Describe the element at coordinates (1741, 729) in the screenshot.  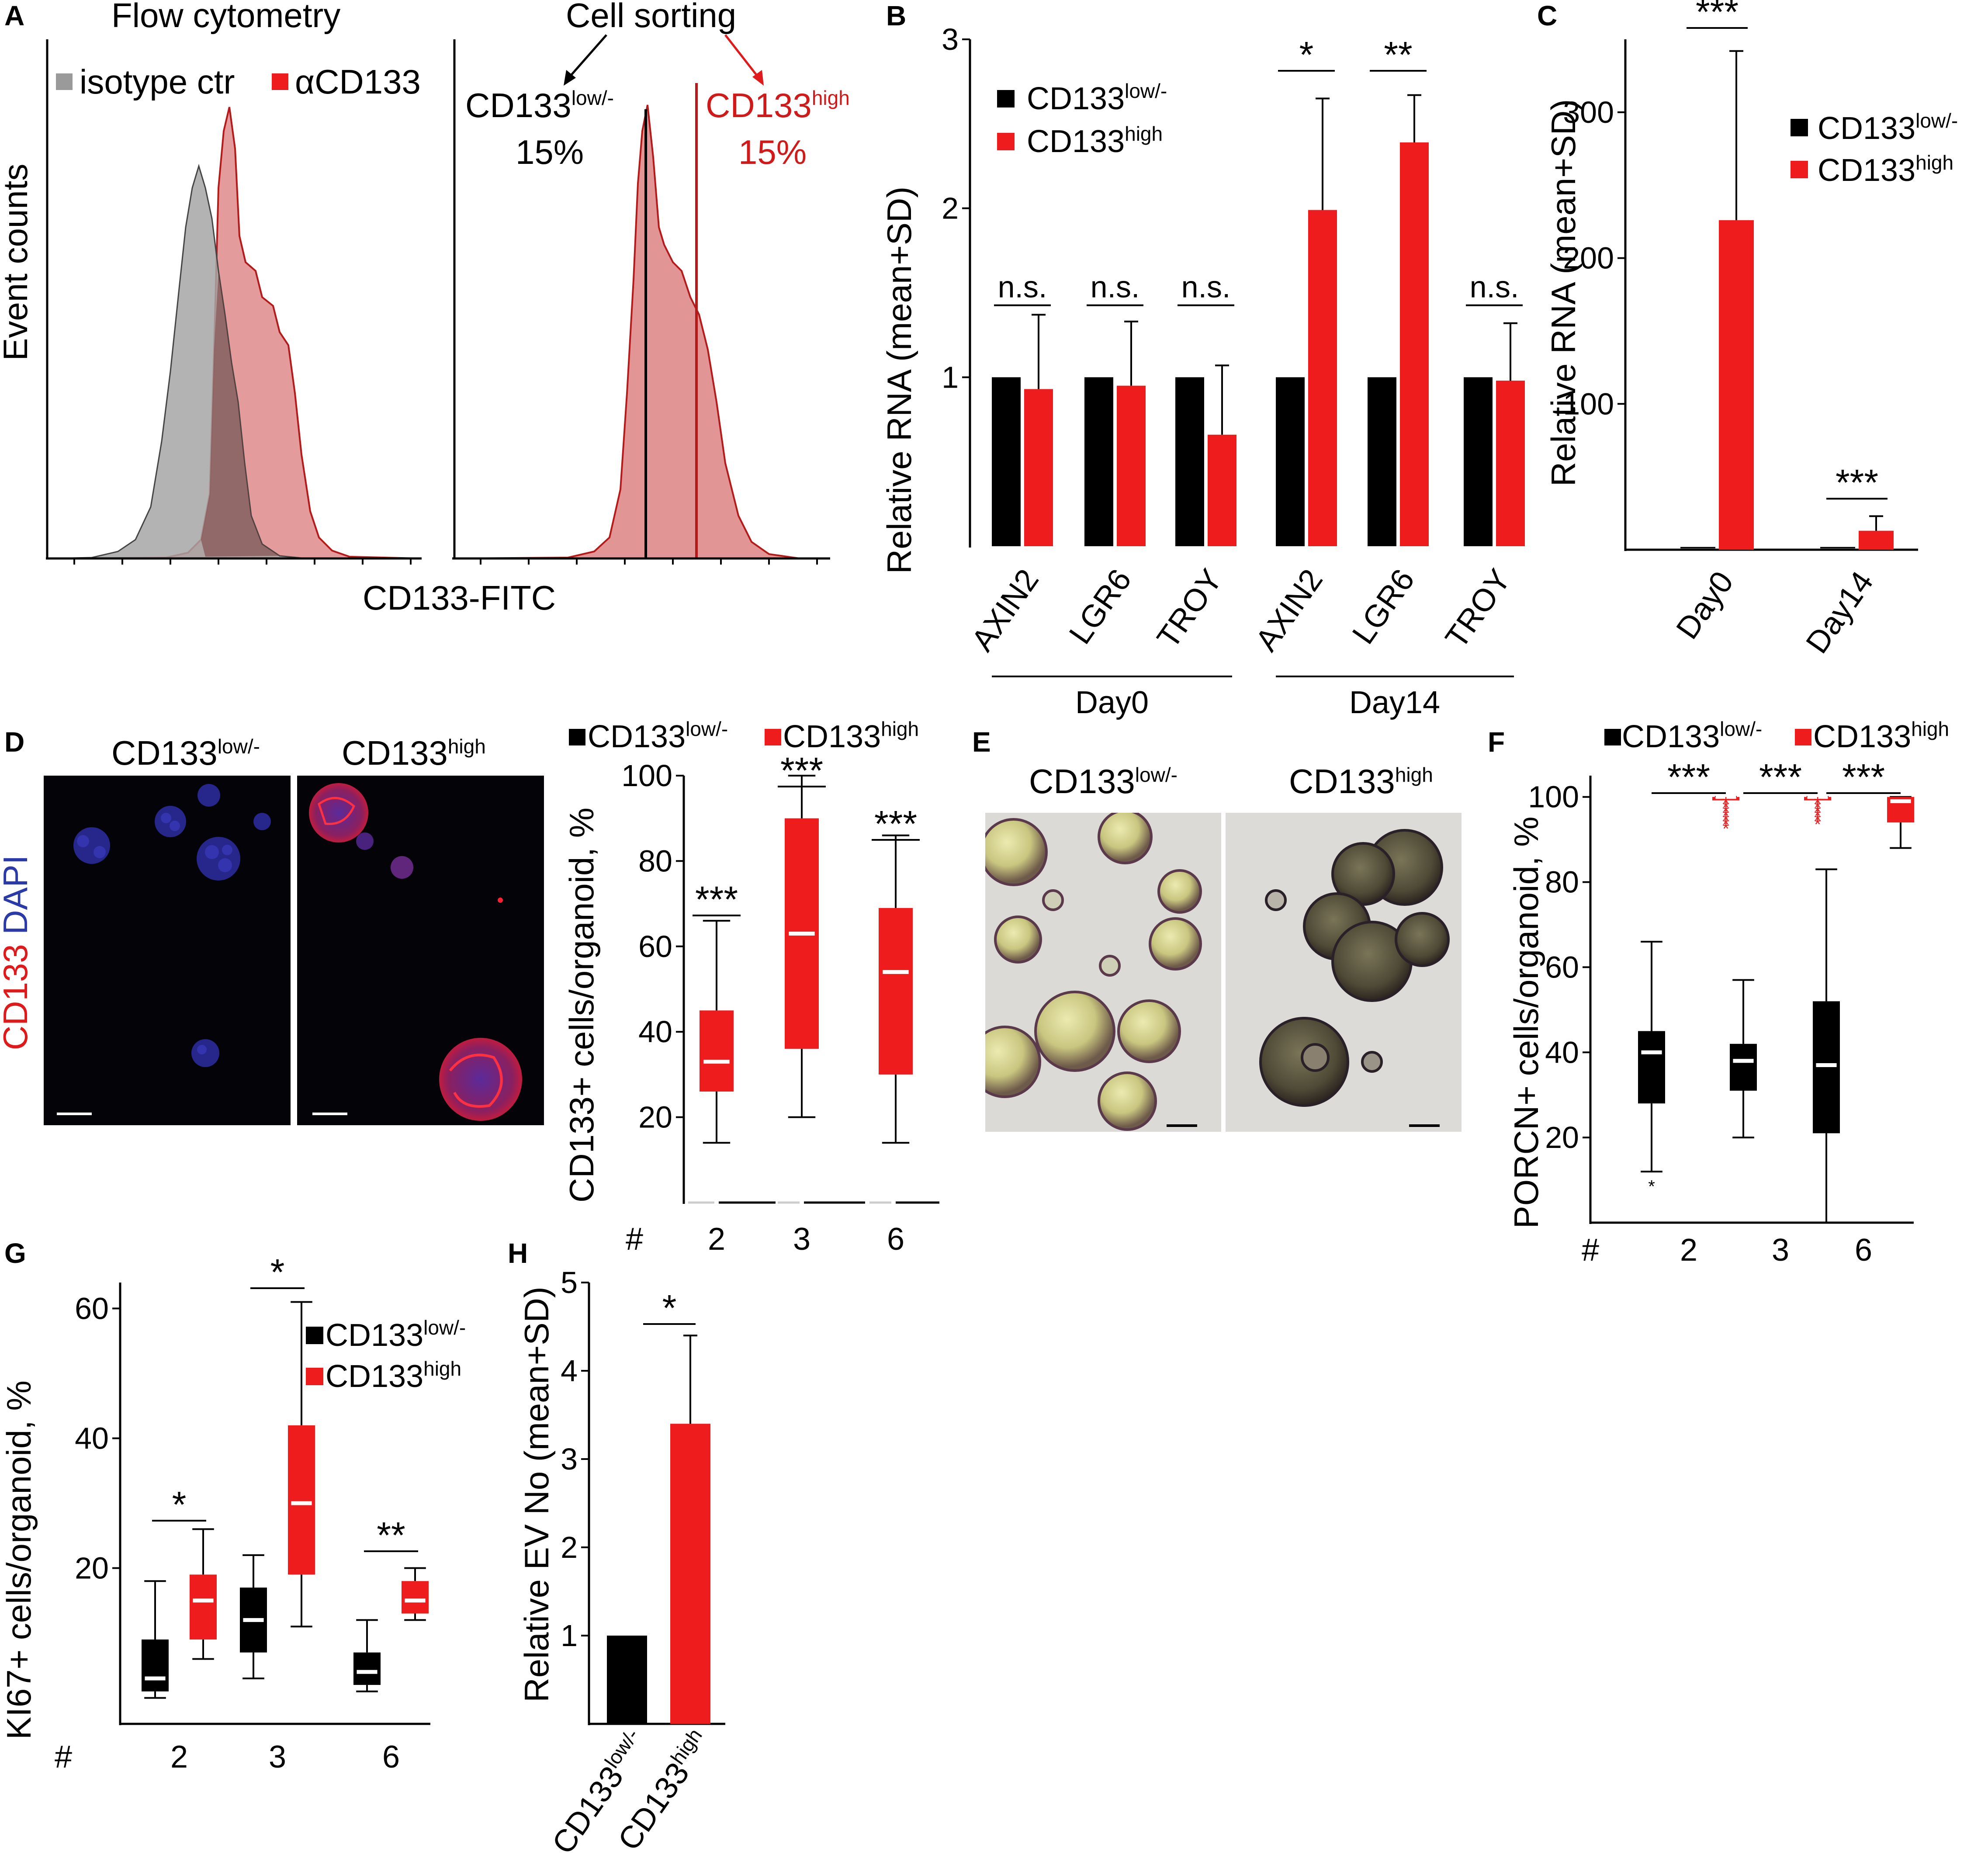
I see `f-legend-low-sup: low/-` at that location.